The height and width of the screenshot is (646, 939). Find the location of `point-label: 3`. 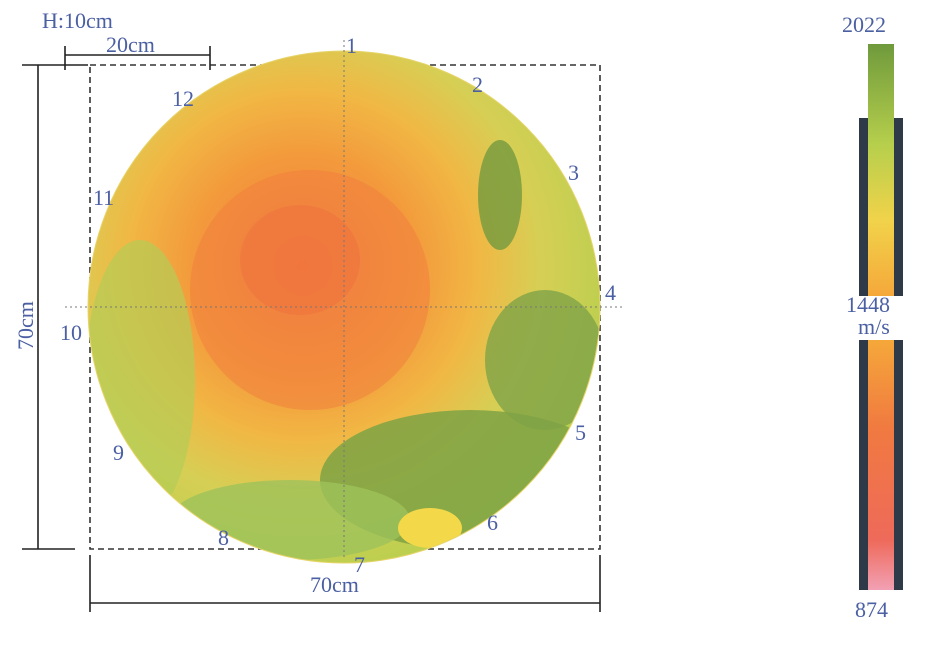

point-label: 3 is located at coordinates (573, 172).